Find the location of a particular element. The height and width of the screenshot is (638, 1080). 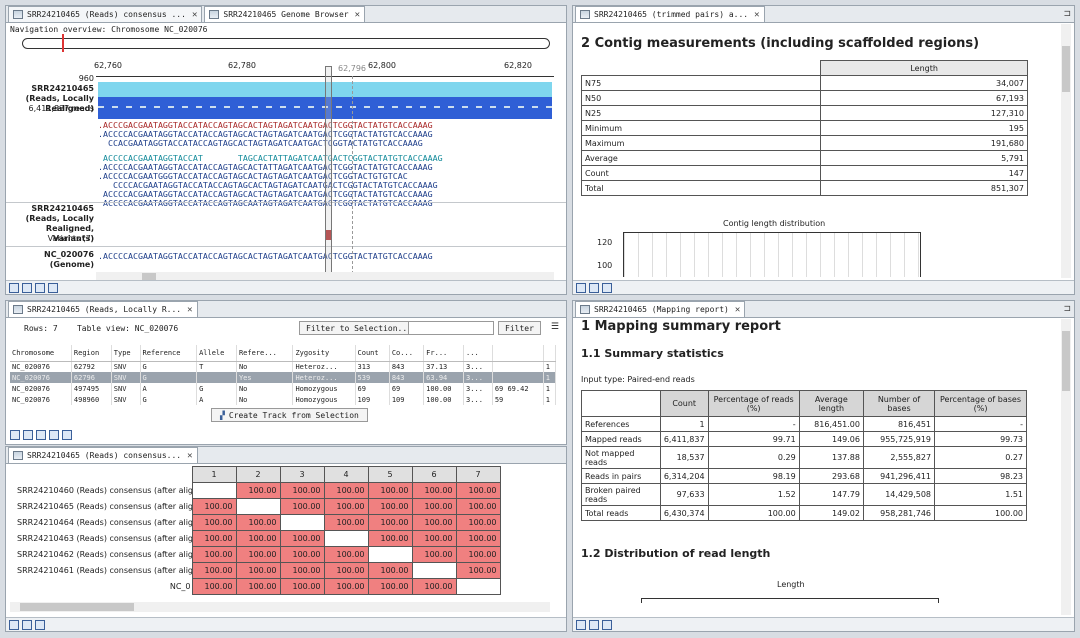

column-header: Percentage of reads (%) is located at coordinates (753, 403).